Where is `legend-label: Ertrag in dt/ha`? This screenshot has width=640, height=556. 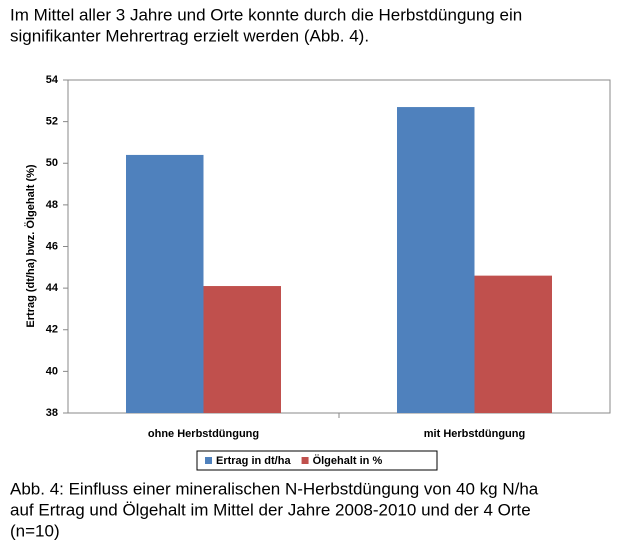 legend-label: Ertrag in dt/ha is located at coordinates (253, 461).